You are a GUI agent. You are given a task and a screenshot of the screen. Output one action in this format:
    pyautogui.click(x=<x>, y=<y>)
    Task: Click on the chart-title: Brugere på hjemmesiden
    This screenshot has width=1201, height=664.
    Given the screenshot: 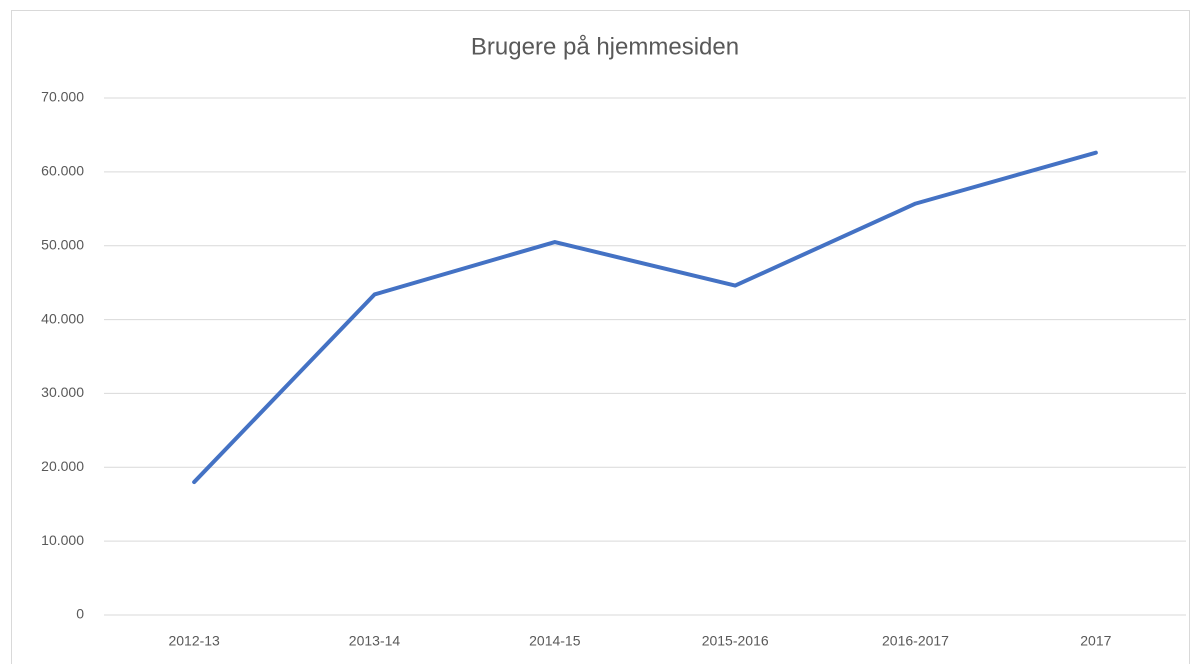 What is the action you would take?
    pyautogui.click(x=605, y=46)
    